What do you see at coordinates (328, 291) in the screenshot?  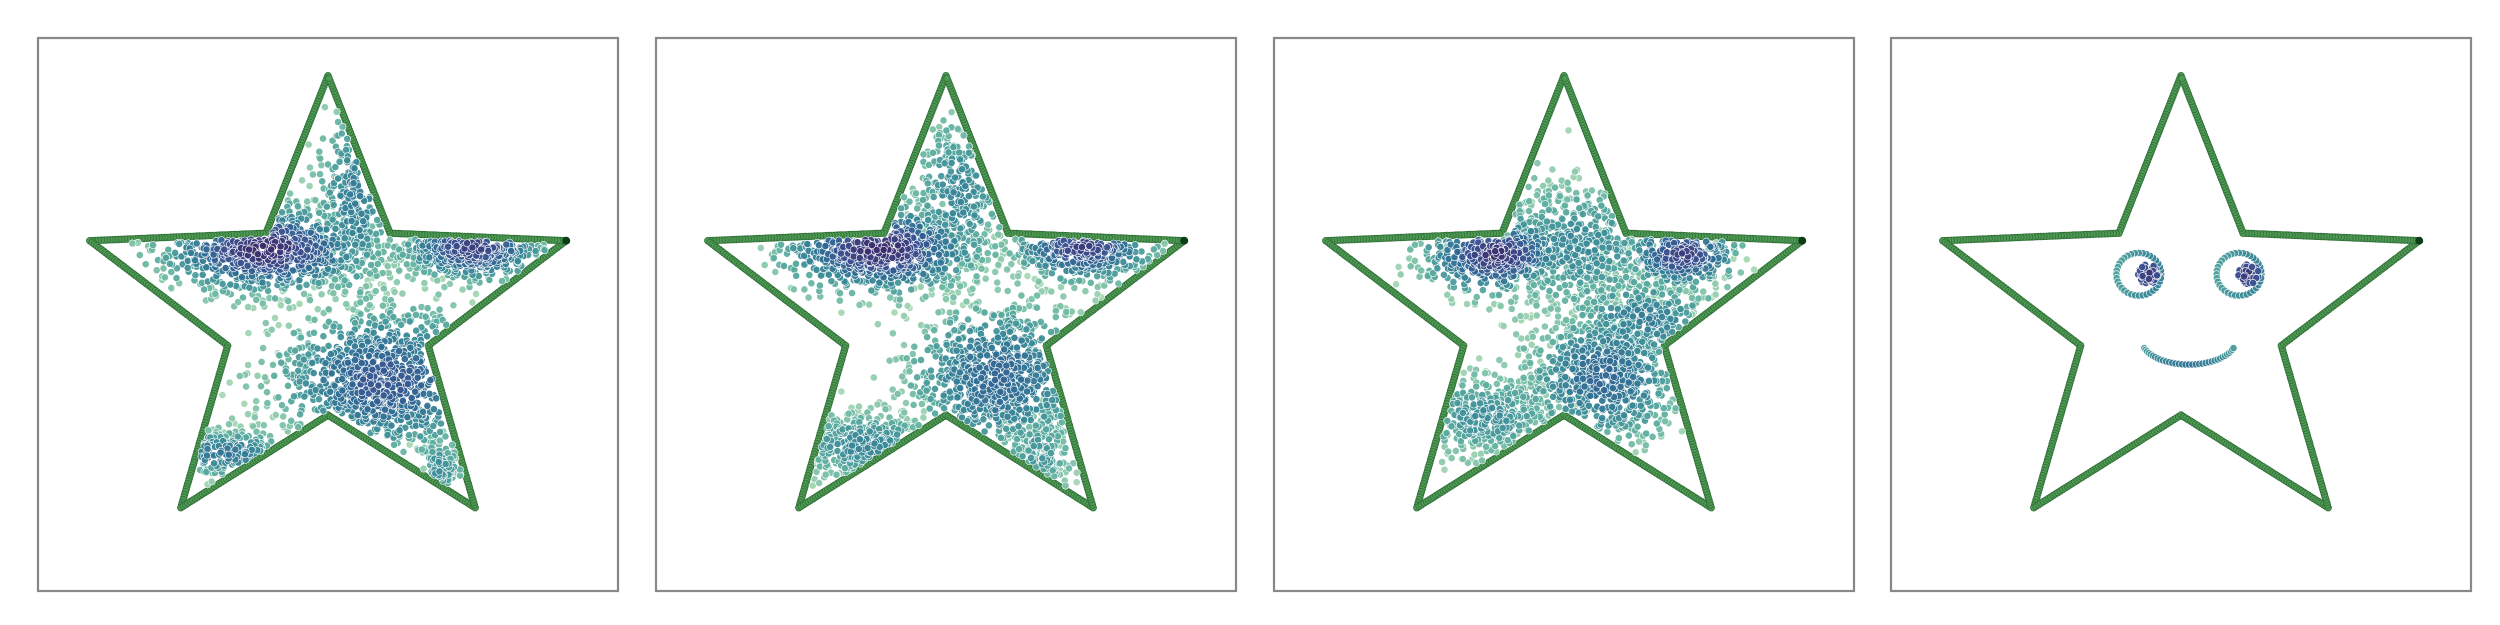 I see `star-outline` at bounding box center [328, 291].